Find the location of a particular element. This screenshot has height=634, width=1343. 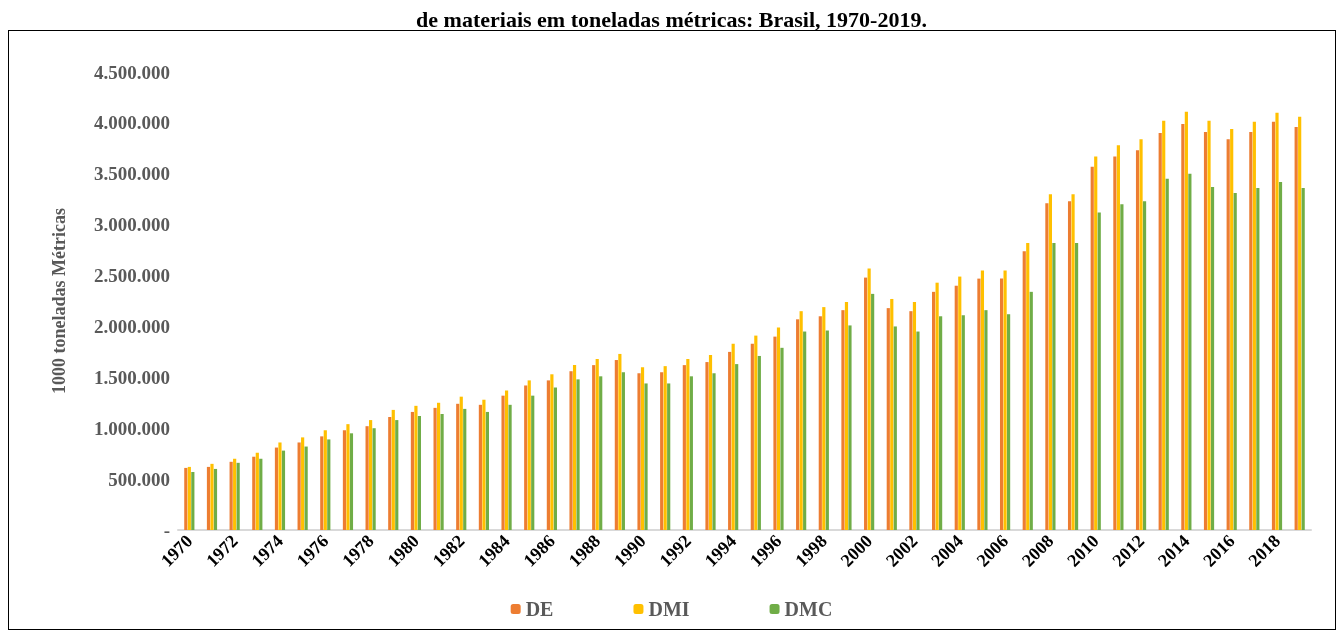

legend-label: DMC is located at coordinates (808, 609).